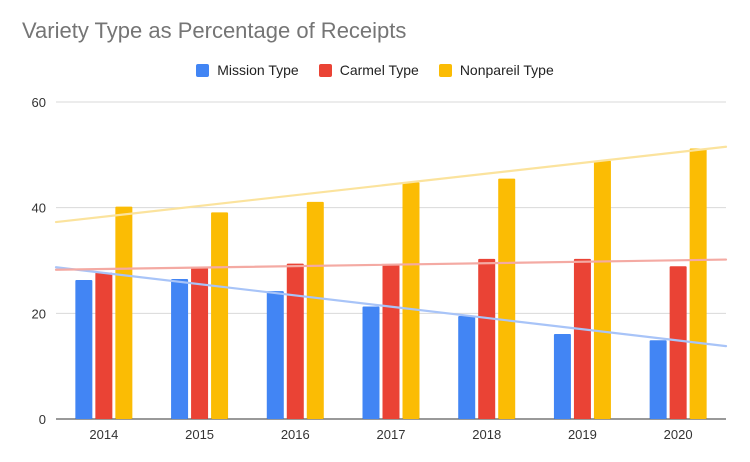 The width and height of the screenshot is (750, 462). I want to click on legend-label-mission: Mission Type, so click(258, 70).